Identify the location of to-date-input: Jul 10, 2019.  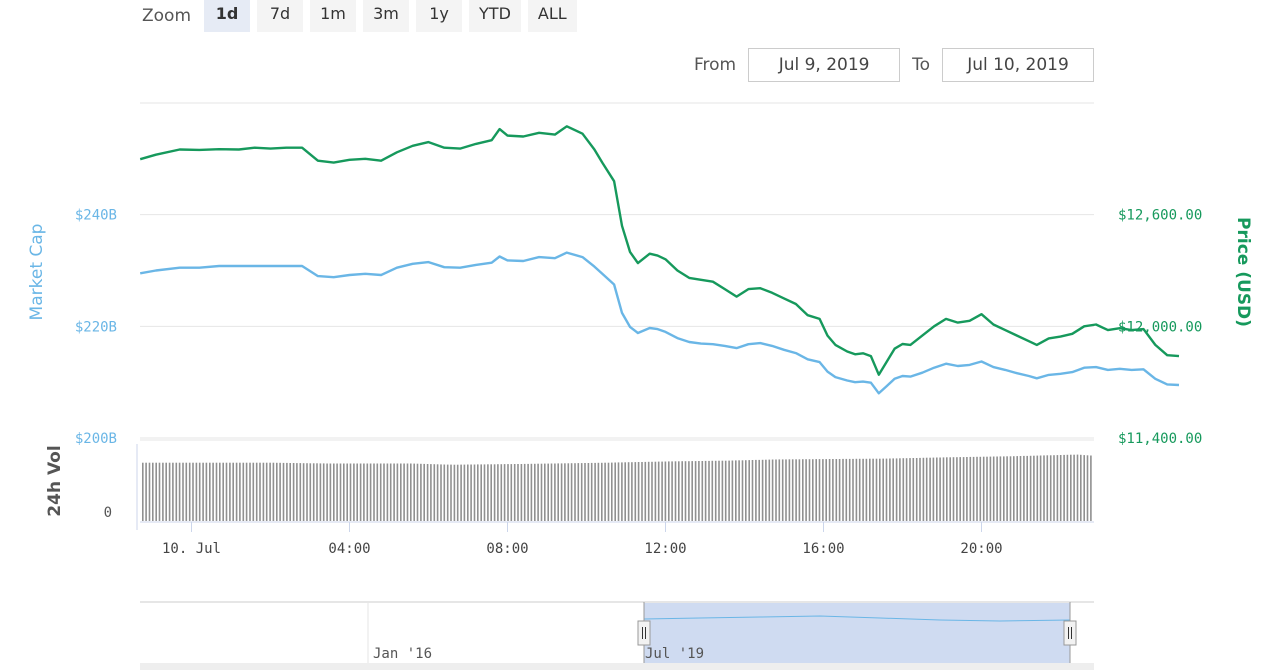
(1018, 65).